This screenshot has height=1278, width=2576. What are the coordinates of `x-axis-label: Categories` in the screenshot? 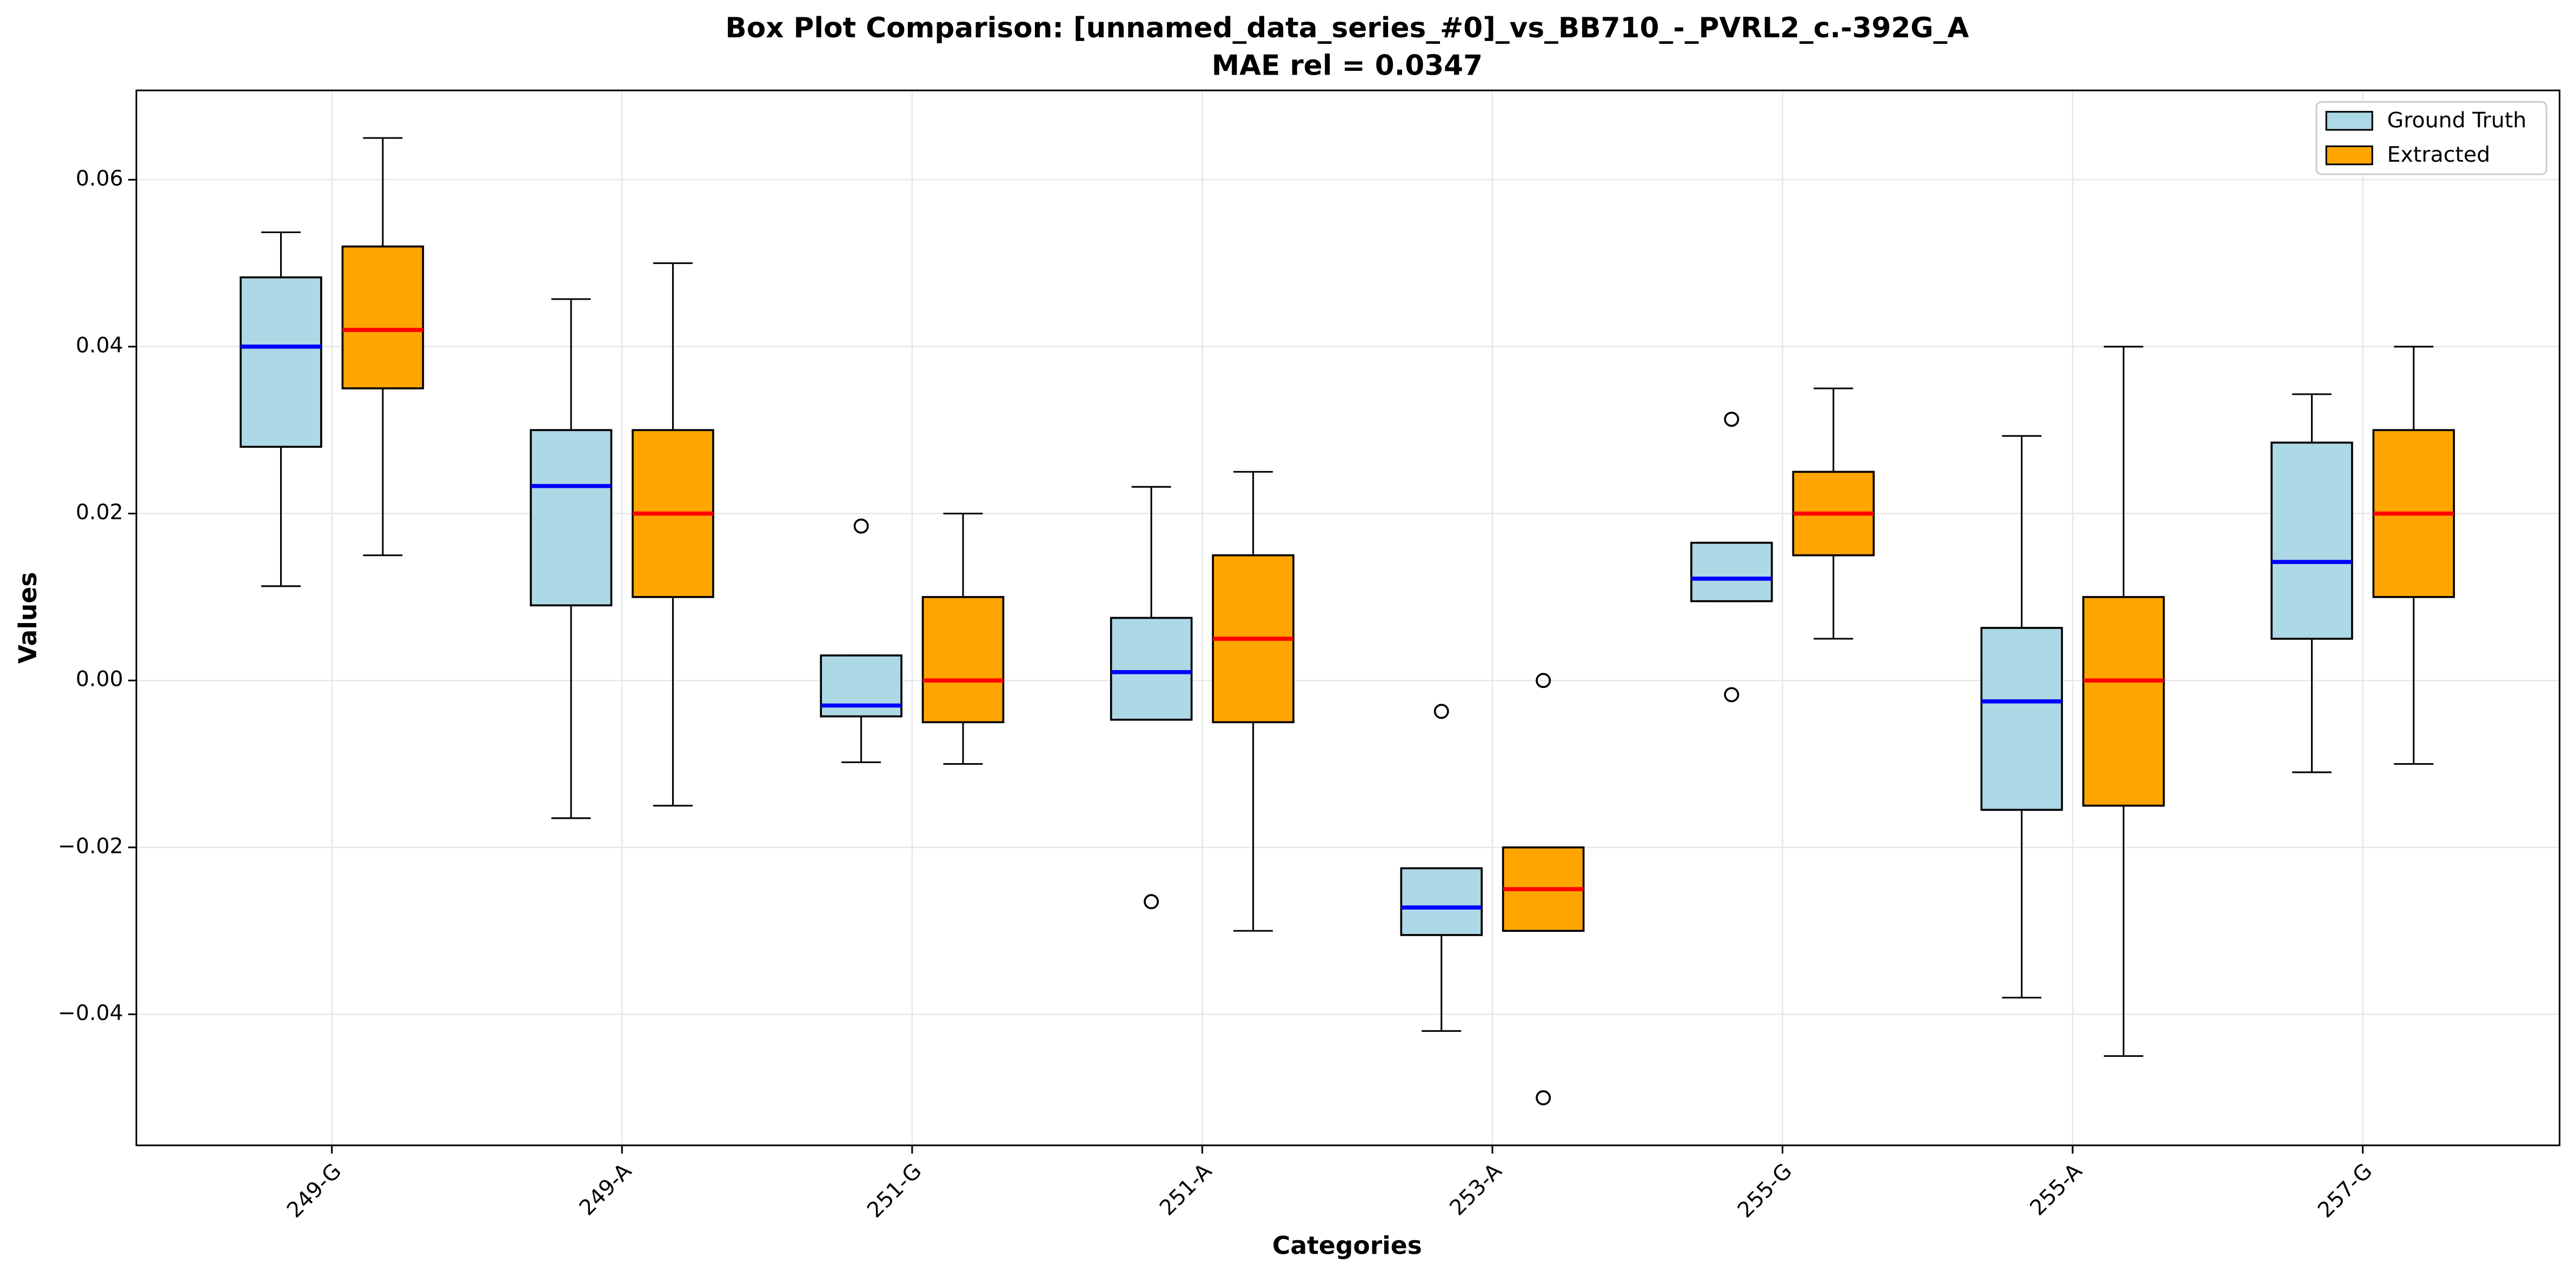 It's located at (1347, 1245).